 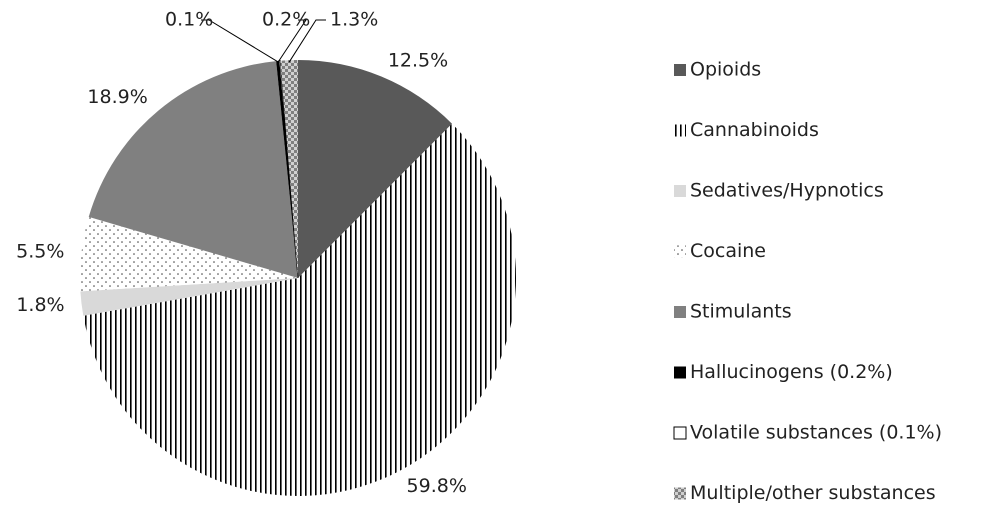 I want to click on legend-label: Stimulants, so click(x=741, y=312).